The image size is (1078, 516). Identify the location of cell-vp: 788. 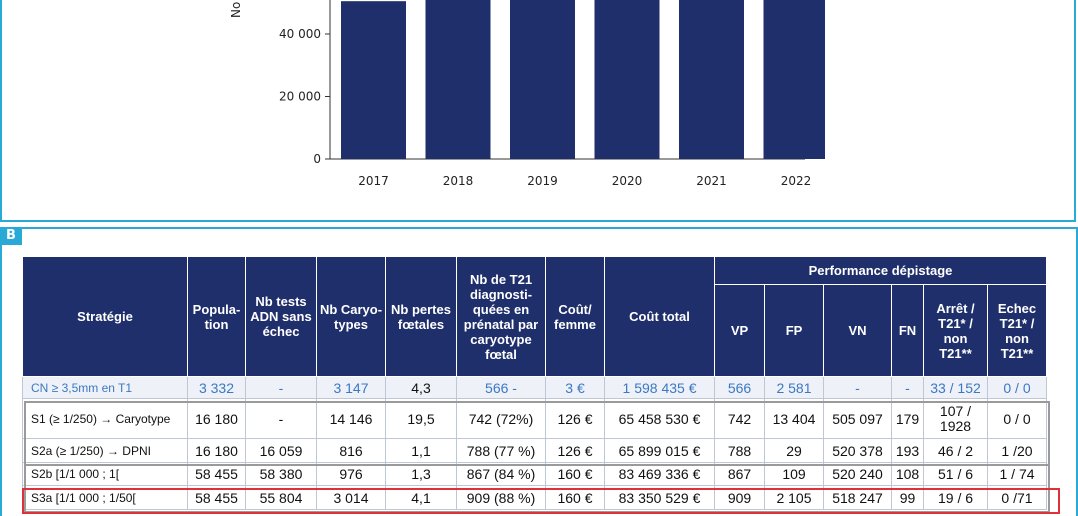
(739, 450).